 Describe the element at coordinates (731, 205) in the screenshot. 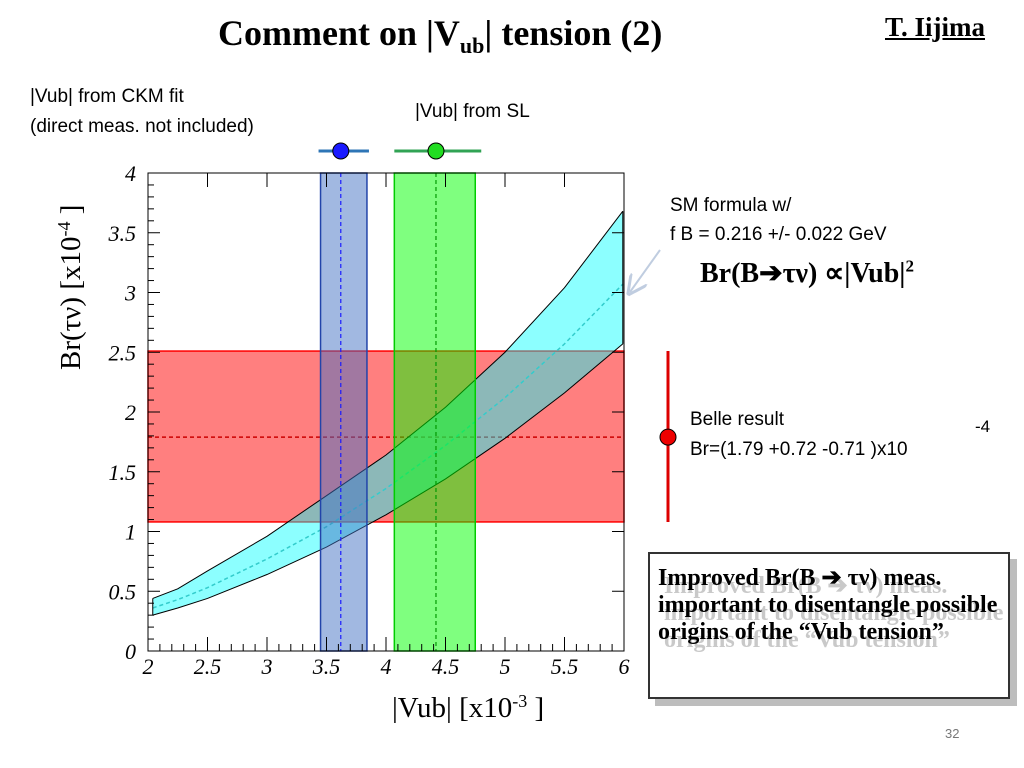

I see `sm-formula-note-line1: SM formula w/` at that location.